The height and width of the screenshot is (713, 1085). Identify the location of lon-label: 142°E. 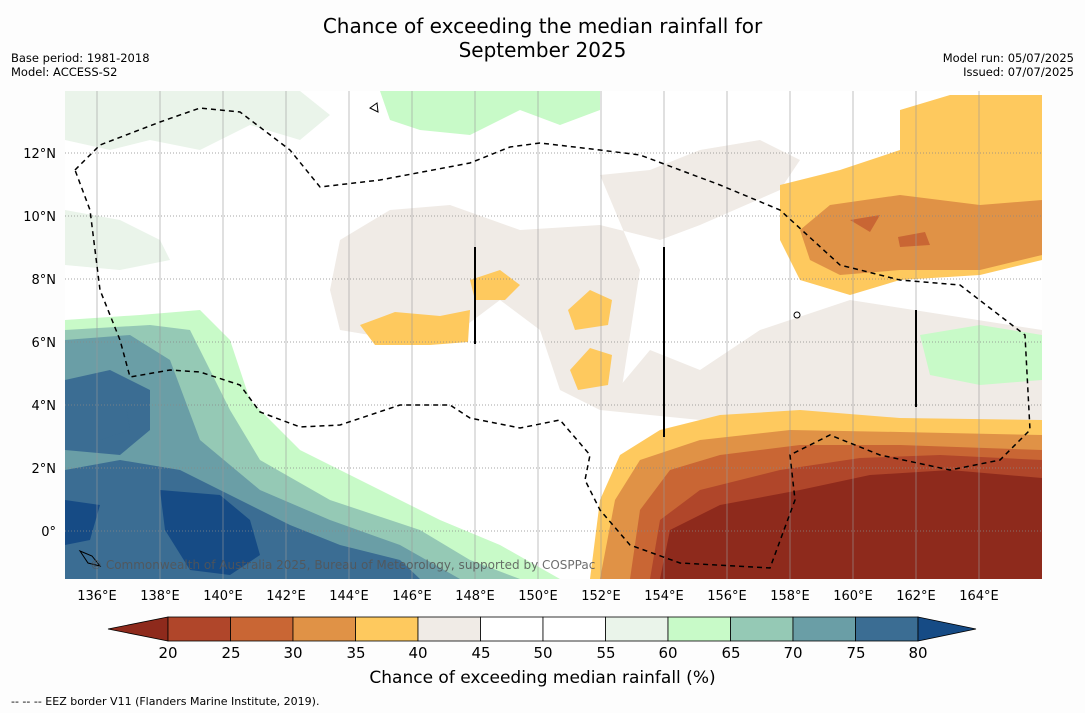
(286, 596).